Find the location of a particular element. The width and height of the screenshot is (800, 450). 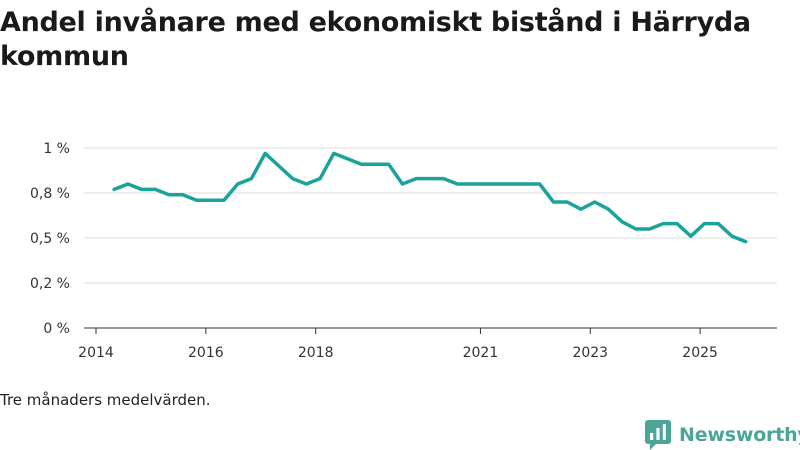

y-axis-tick-labels: 0 % 0,2 % 0,5 % 0,8 % 1 % is located at coordinates (50, 239).